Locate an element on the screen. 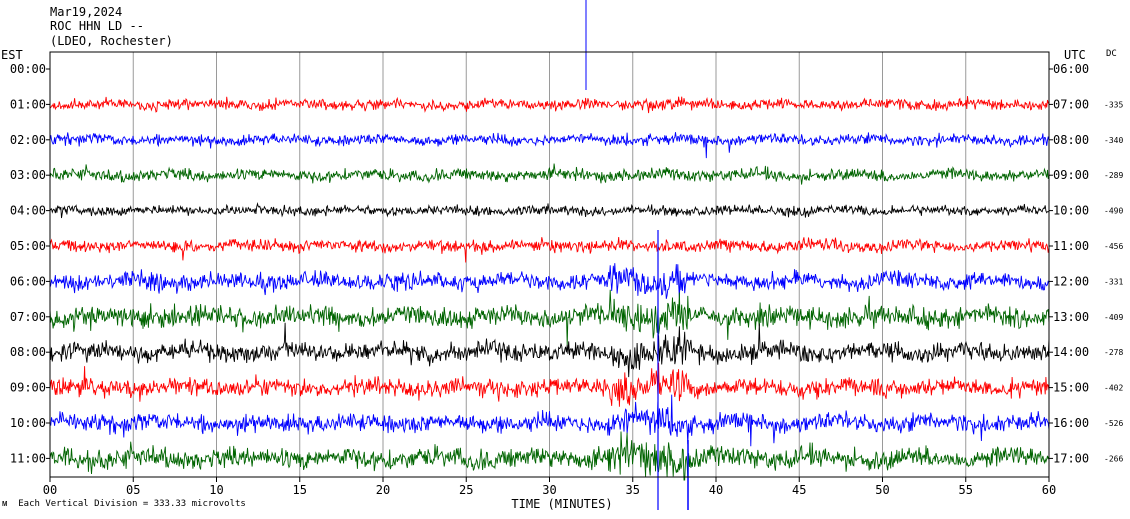  x-tick-label: 25 is located at coordinates (466, 490).